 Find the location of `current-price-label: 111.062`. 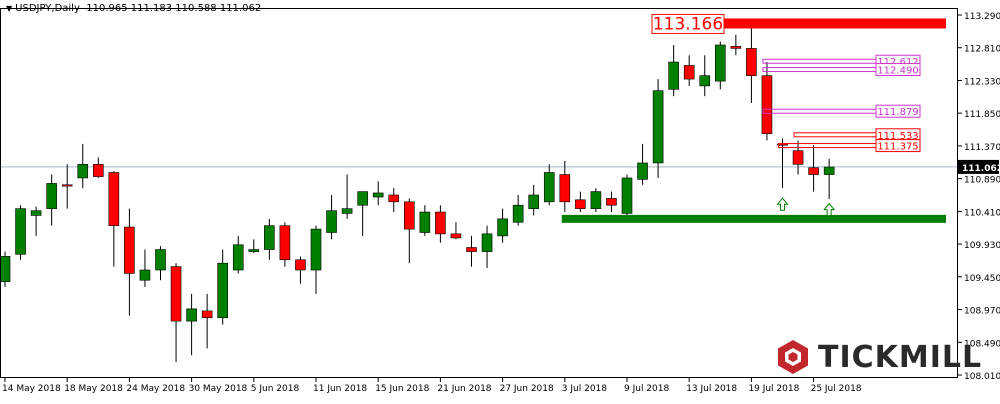

current-price-label: 111.062 is located at coordinates (981, 169).